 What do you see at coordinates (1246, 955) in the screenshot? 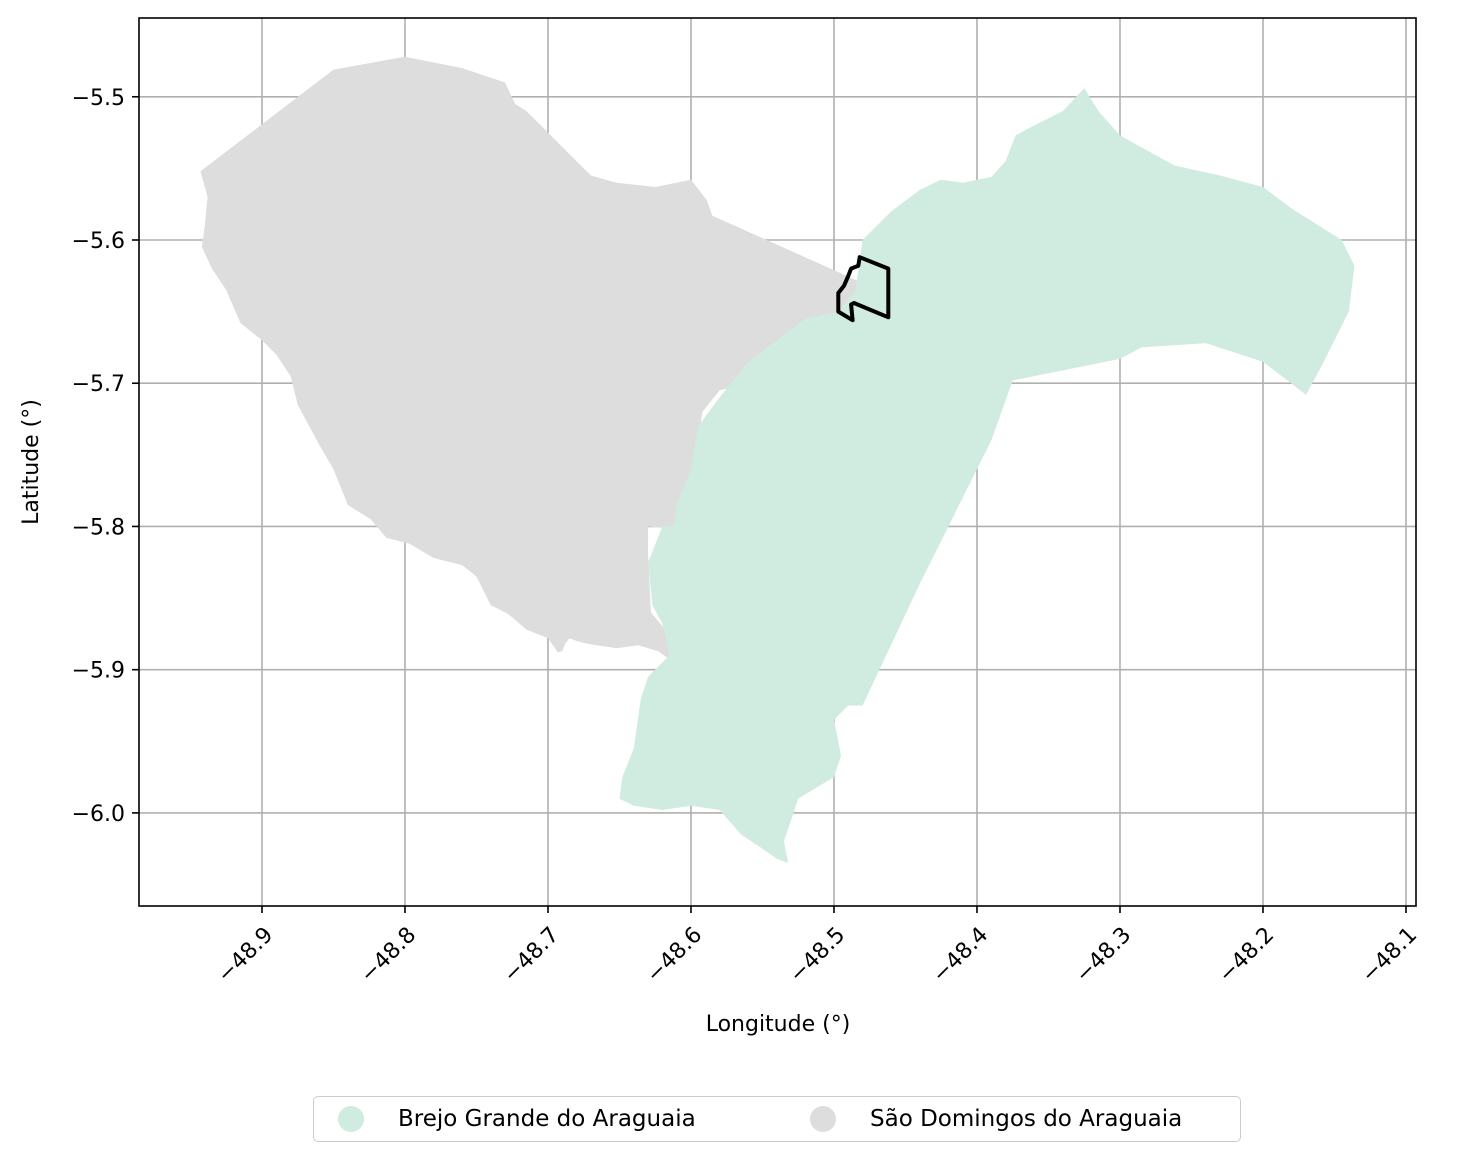
I see `x-tick-label-7: −48.2` at bounding box center [1246, 955].